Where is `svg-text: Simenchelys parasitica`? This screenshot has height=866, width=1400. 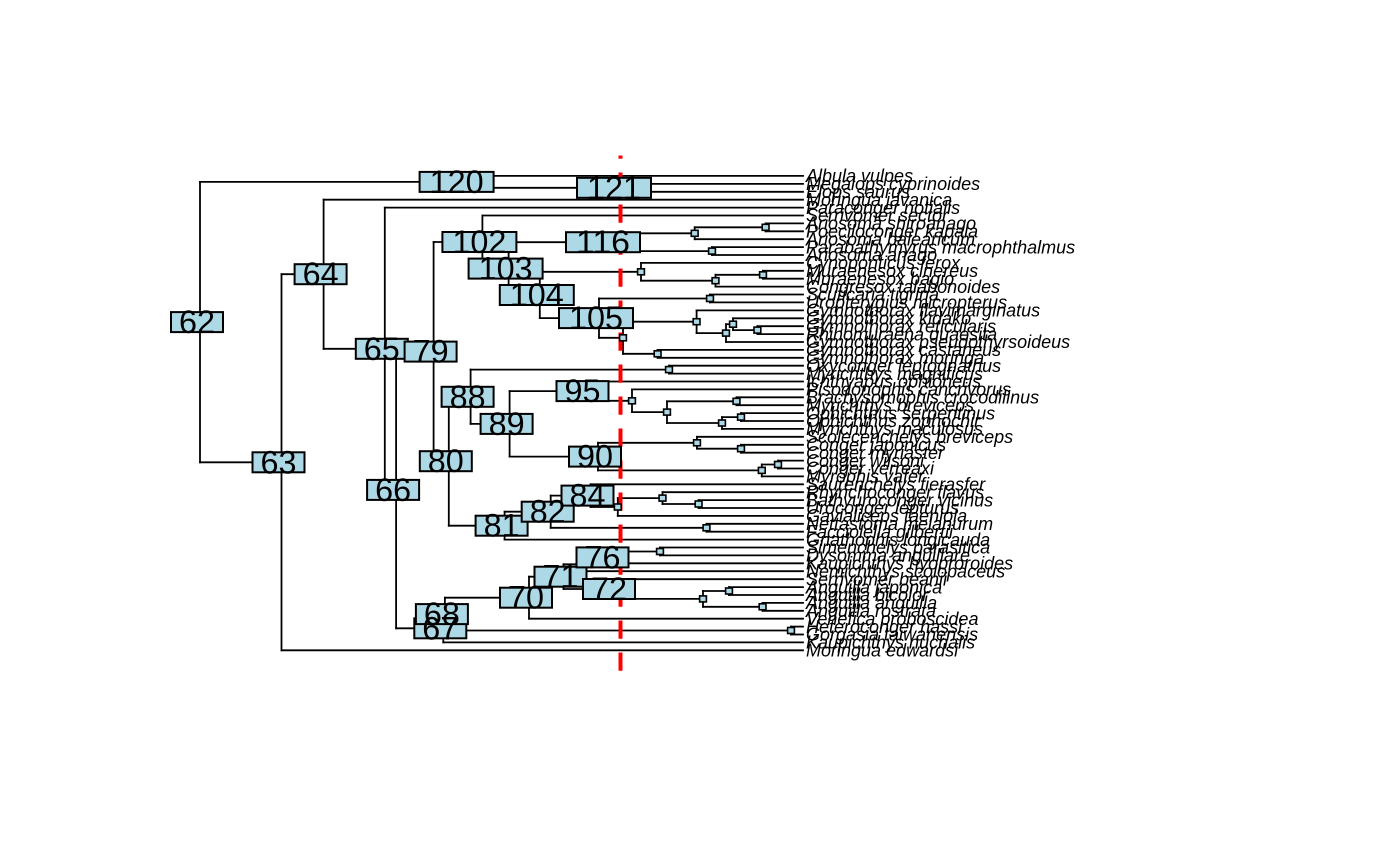 svg-text: Simenchelys parasitica is located at coordinates (898, 548).